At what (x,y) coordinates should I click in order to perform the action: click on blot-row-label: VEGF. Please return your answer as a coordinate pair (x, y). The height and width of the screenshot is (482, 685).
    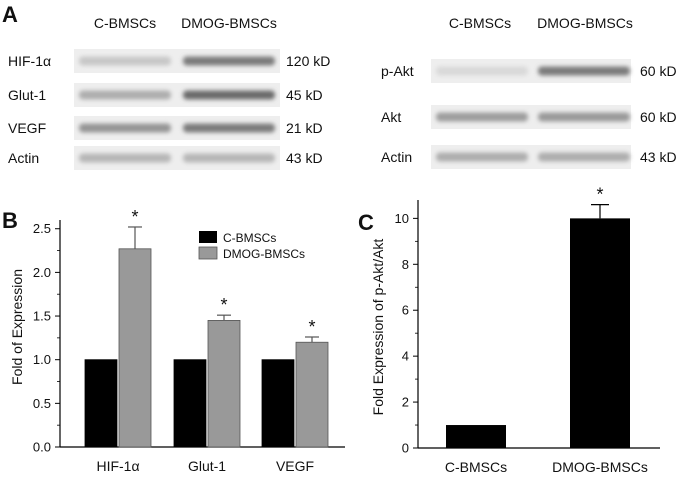
    Looking at the image, I should click on (27, 128).